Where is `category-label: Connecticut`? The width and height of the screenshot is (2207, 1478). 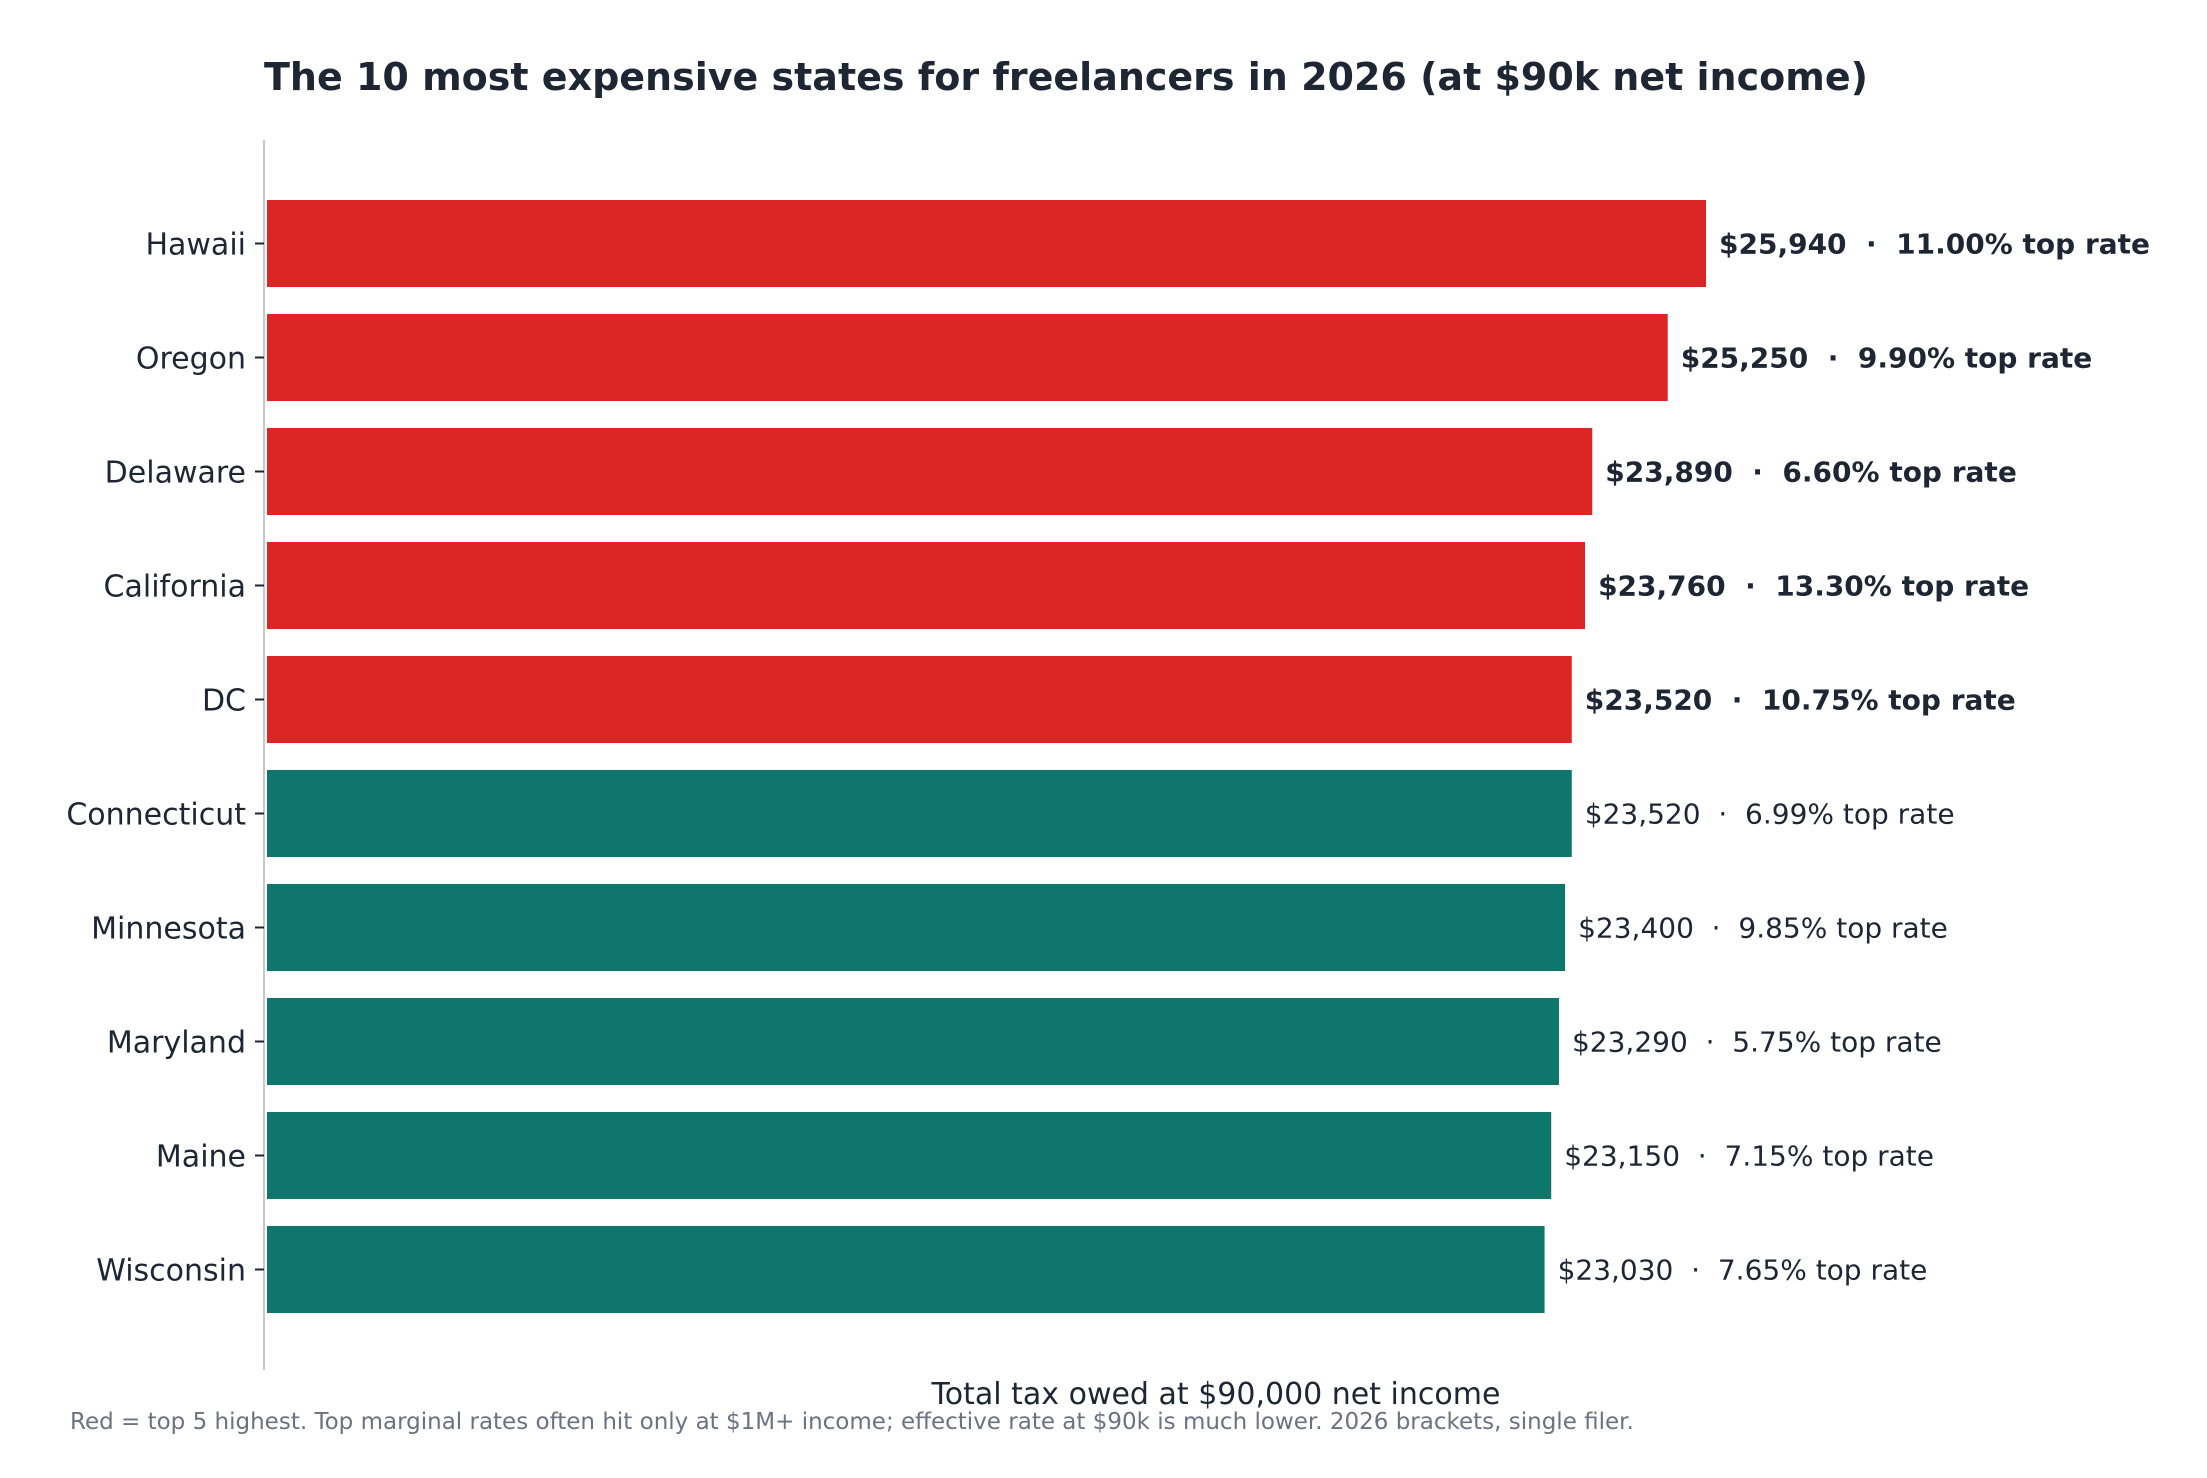
category-label: Connecticut is located at coordinates (156, 815).